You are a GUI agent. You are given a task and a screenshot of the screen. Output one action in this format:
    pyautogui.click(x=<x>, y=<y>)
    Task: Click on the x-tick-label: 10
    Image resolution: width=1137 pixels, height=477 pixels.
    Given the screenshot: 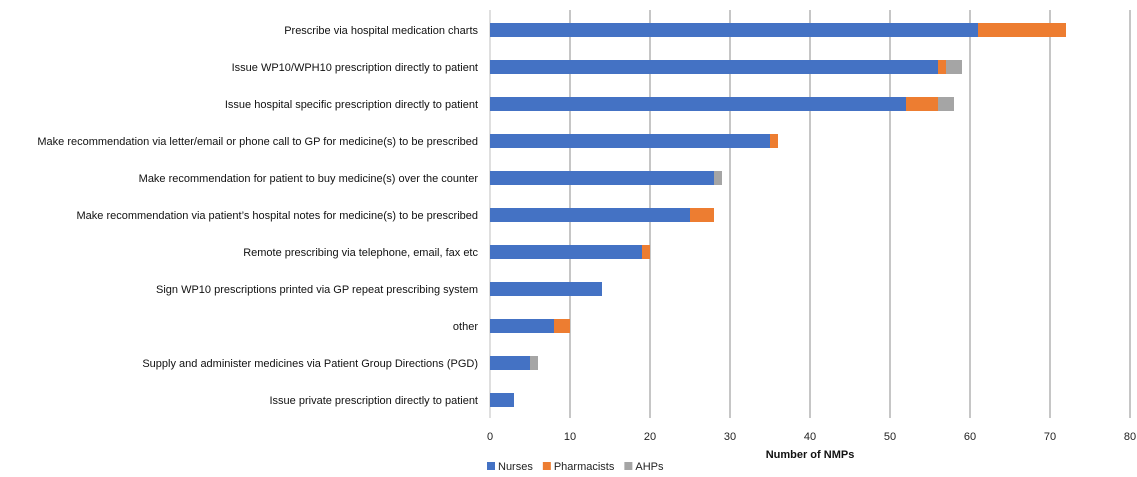 What is the action you would take?
    pyautogui.click(x=570, y=437)
    